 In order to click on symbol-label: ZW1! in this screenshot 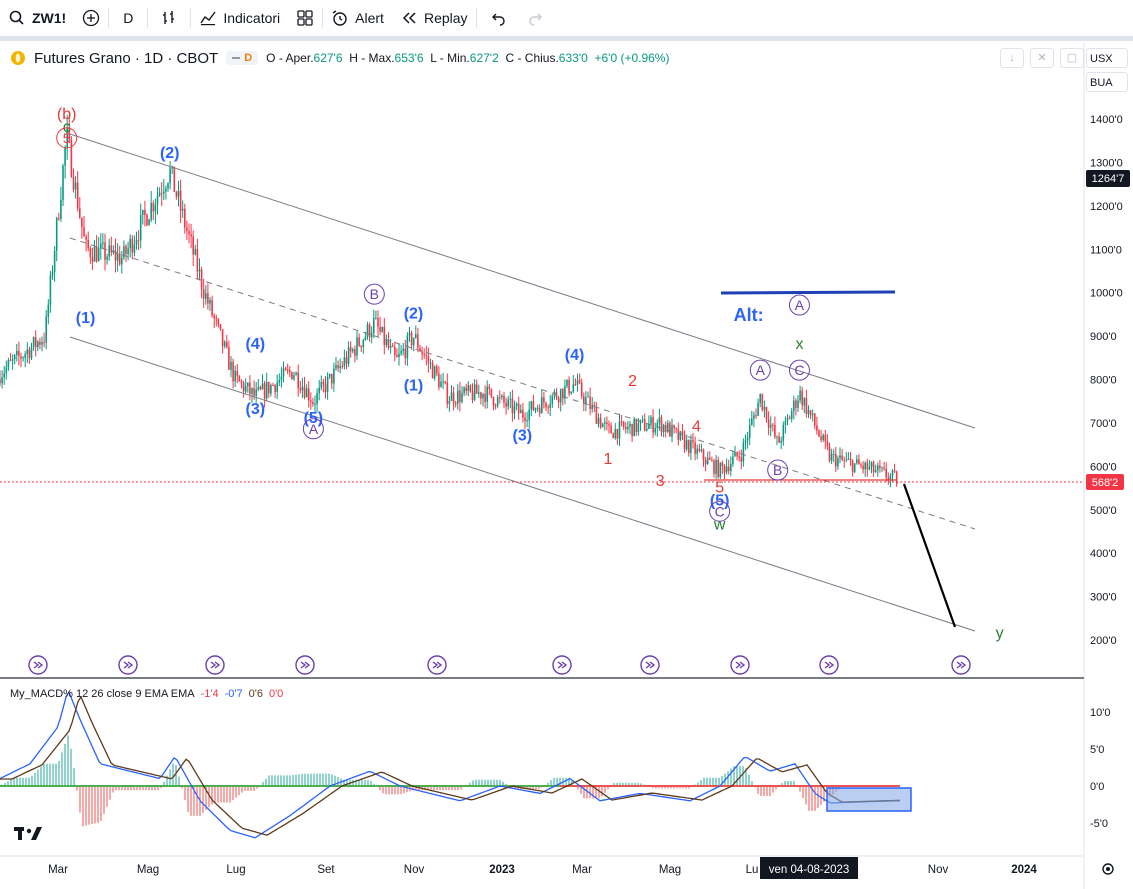, I will do `click(49, 18)`.